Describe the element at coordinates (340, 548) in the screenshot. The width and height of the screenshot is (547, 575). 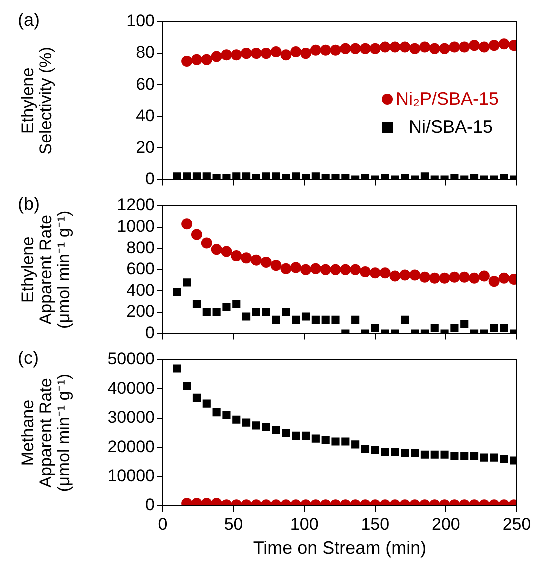
I see `x-axis-title: Time on Stream (min)` at that location.